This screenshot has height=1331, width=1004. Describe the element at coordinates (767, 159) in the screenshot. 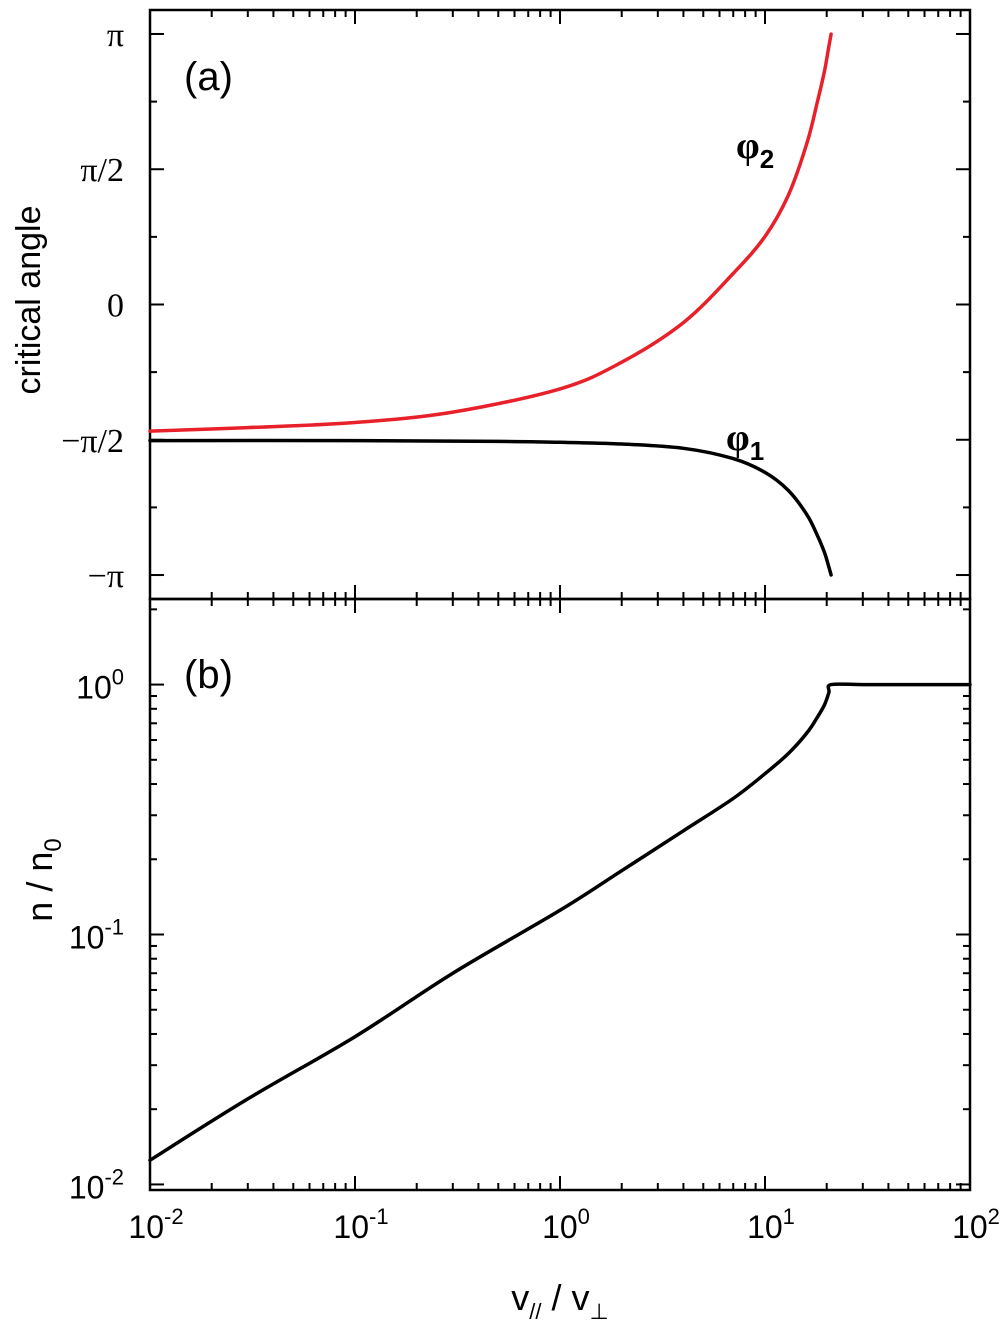

I see `series-label-phi2-sub: 2` at that location.